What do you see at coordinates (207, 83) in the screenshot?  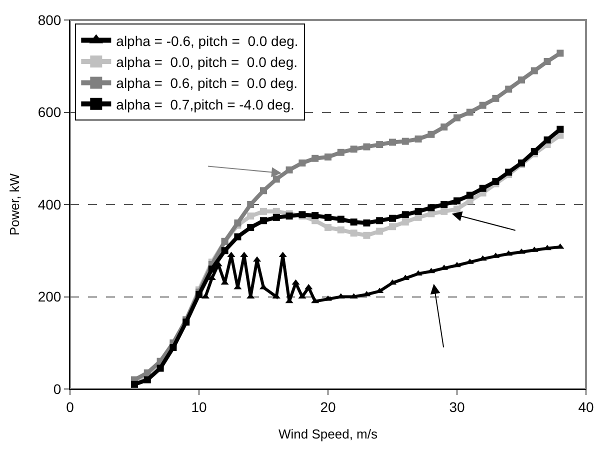 I see `legend-label: alpha = 0.6, pitch = 0.0 deg.` at bounding box center [207, 83].